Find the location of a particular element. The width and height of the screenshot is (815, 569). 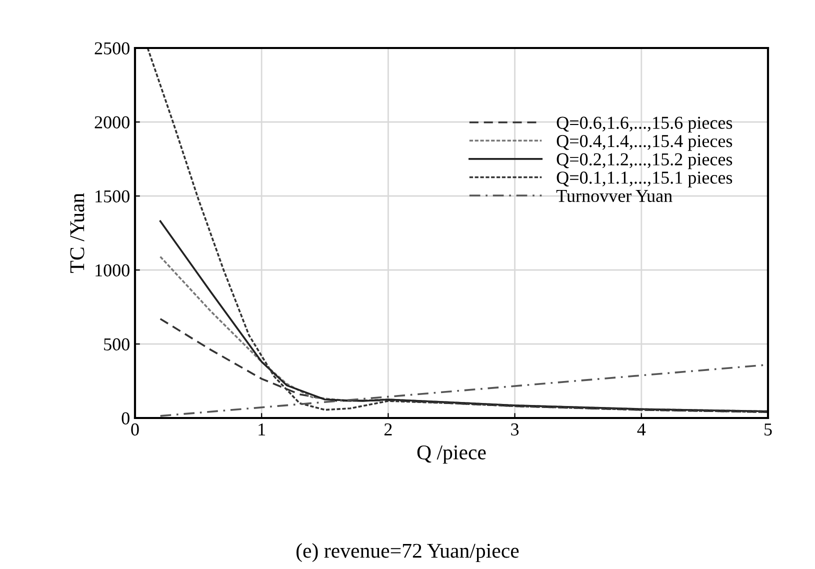

text: (e) revenue=72 Yuan/piece is located at coordinates (407, 552).